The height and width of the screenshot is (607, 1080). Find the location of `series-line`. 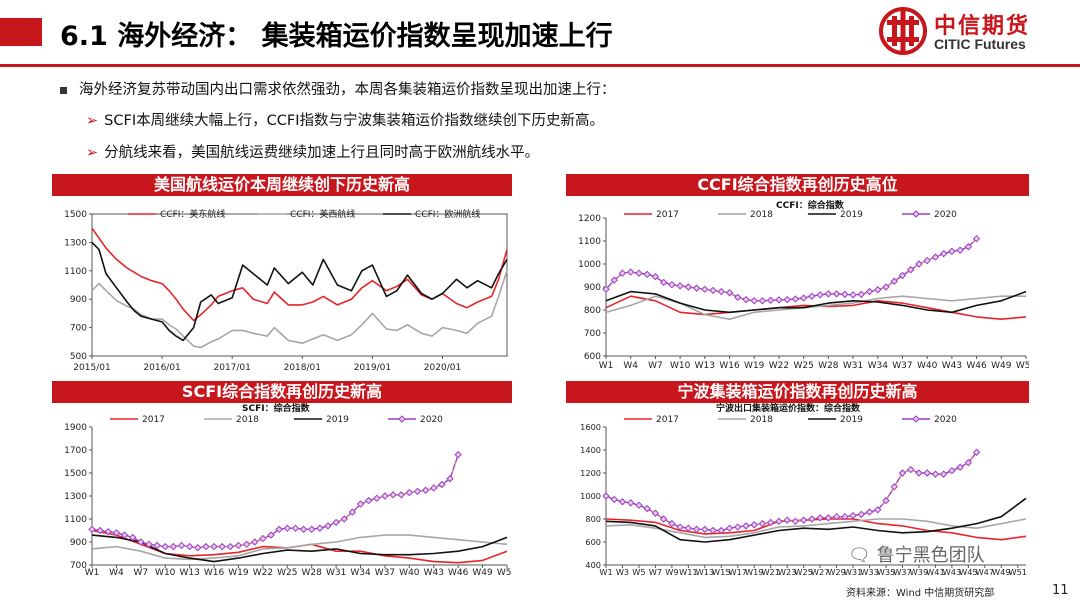

series-line is located at coordinates (816, 529).